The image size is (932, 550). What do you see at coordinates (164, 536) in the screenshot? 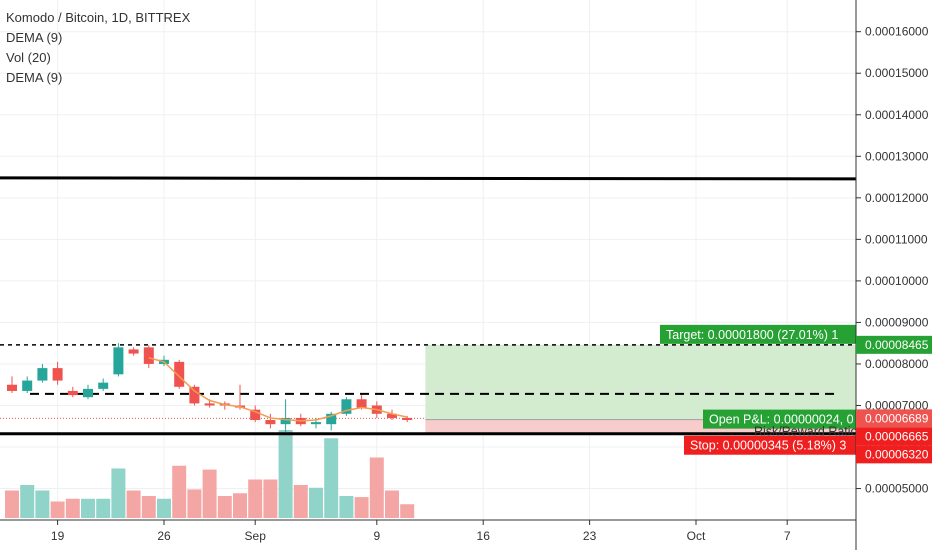
I see `x-tick-label: 26` at bounding box center [164, 536].